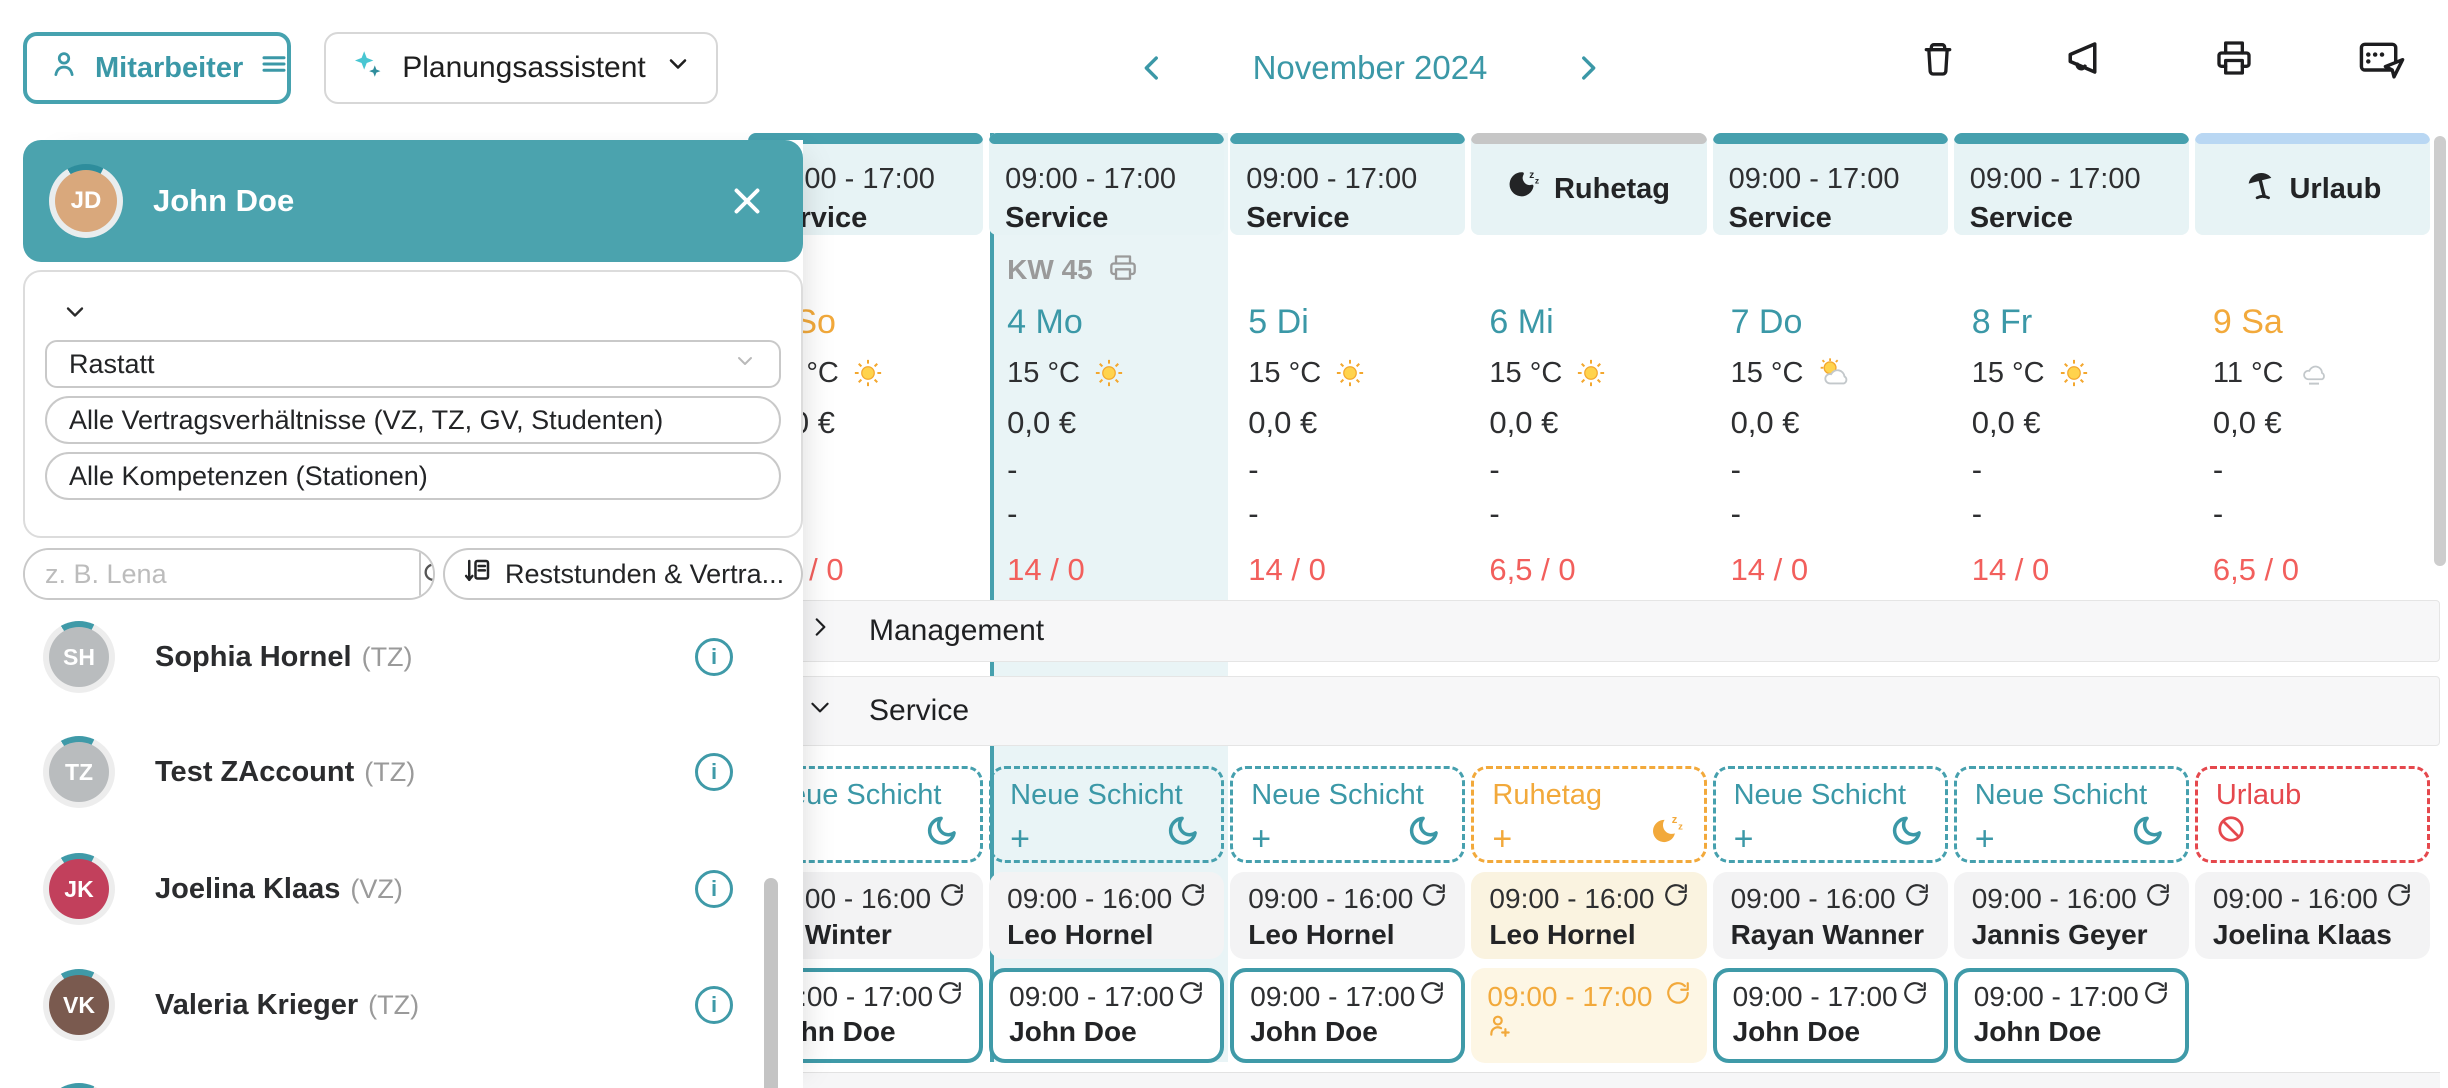 This screenshot has height=1088, width=2448. Describe the element at coordinates (413, 657) in the screenshot. I see `employee-list-item: SH Sophia Hornel (TZ) i` at that location.